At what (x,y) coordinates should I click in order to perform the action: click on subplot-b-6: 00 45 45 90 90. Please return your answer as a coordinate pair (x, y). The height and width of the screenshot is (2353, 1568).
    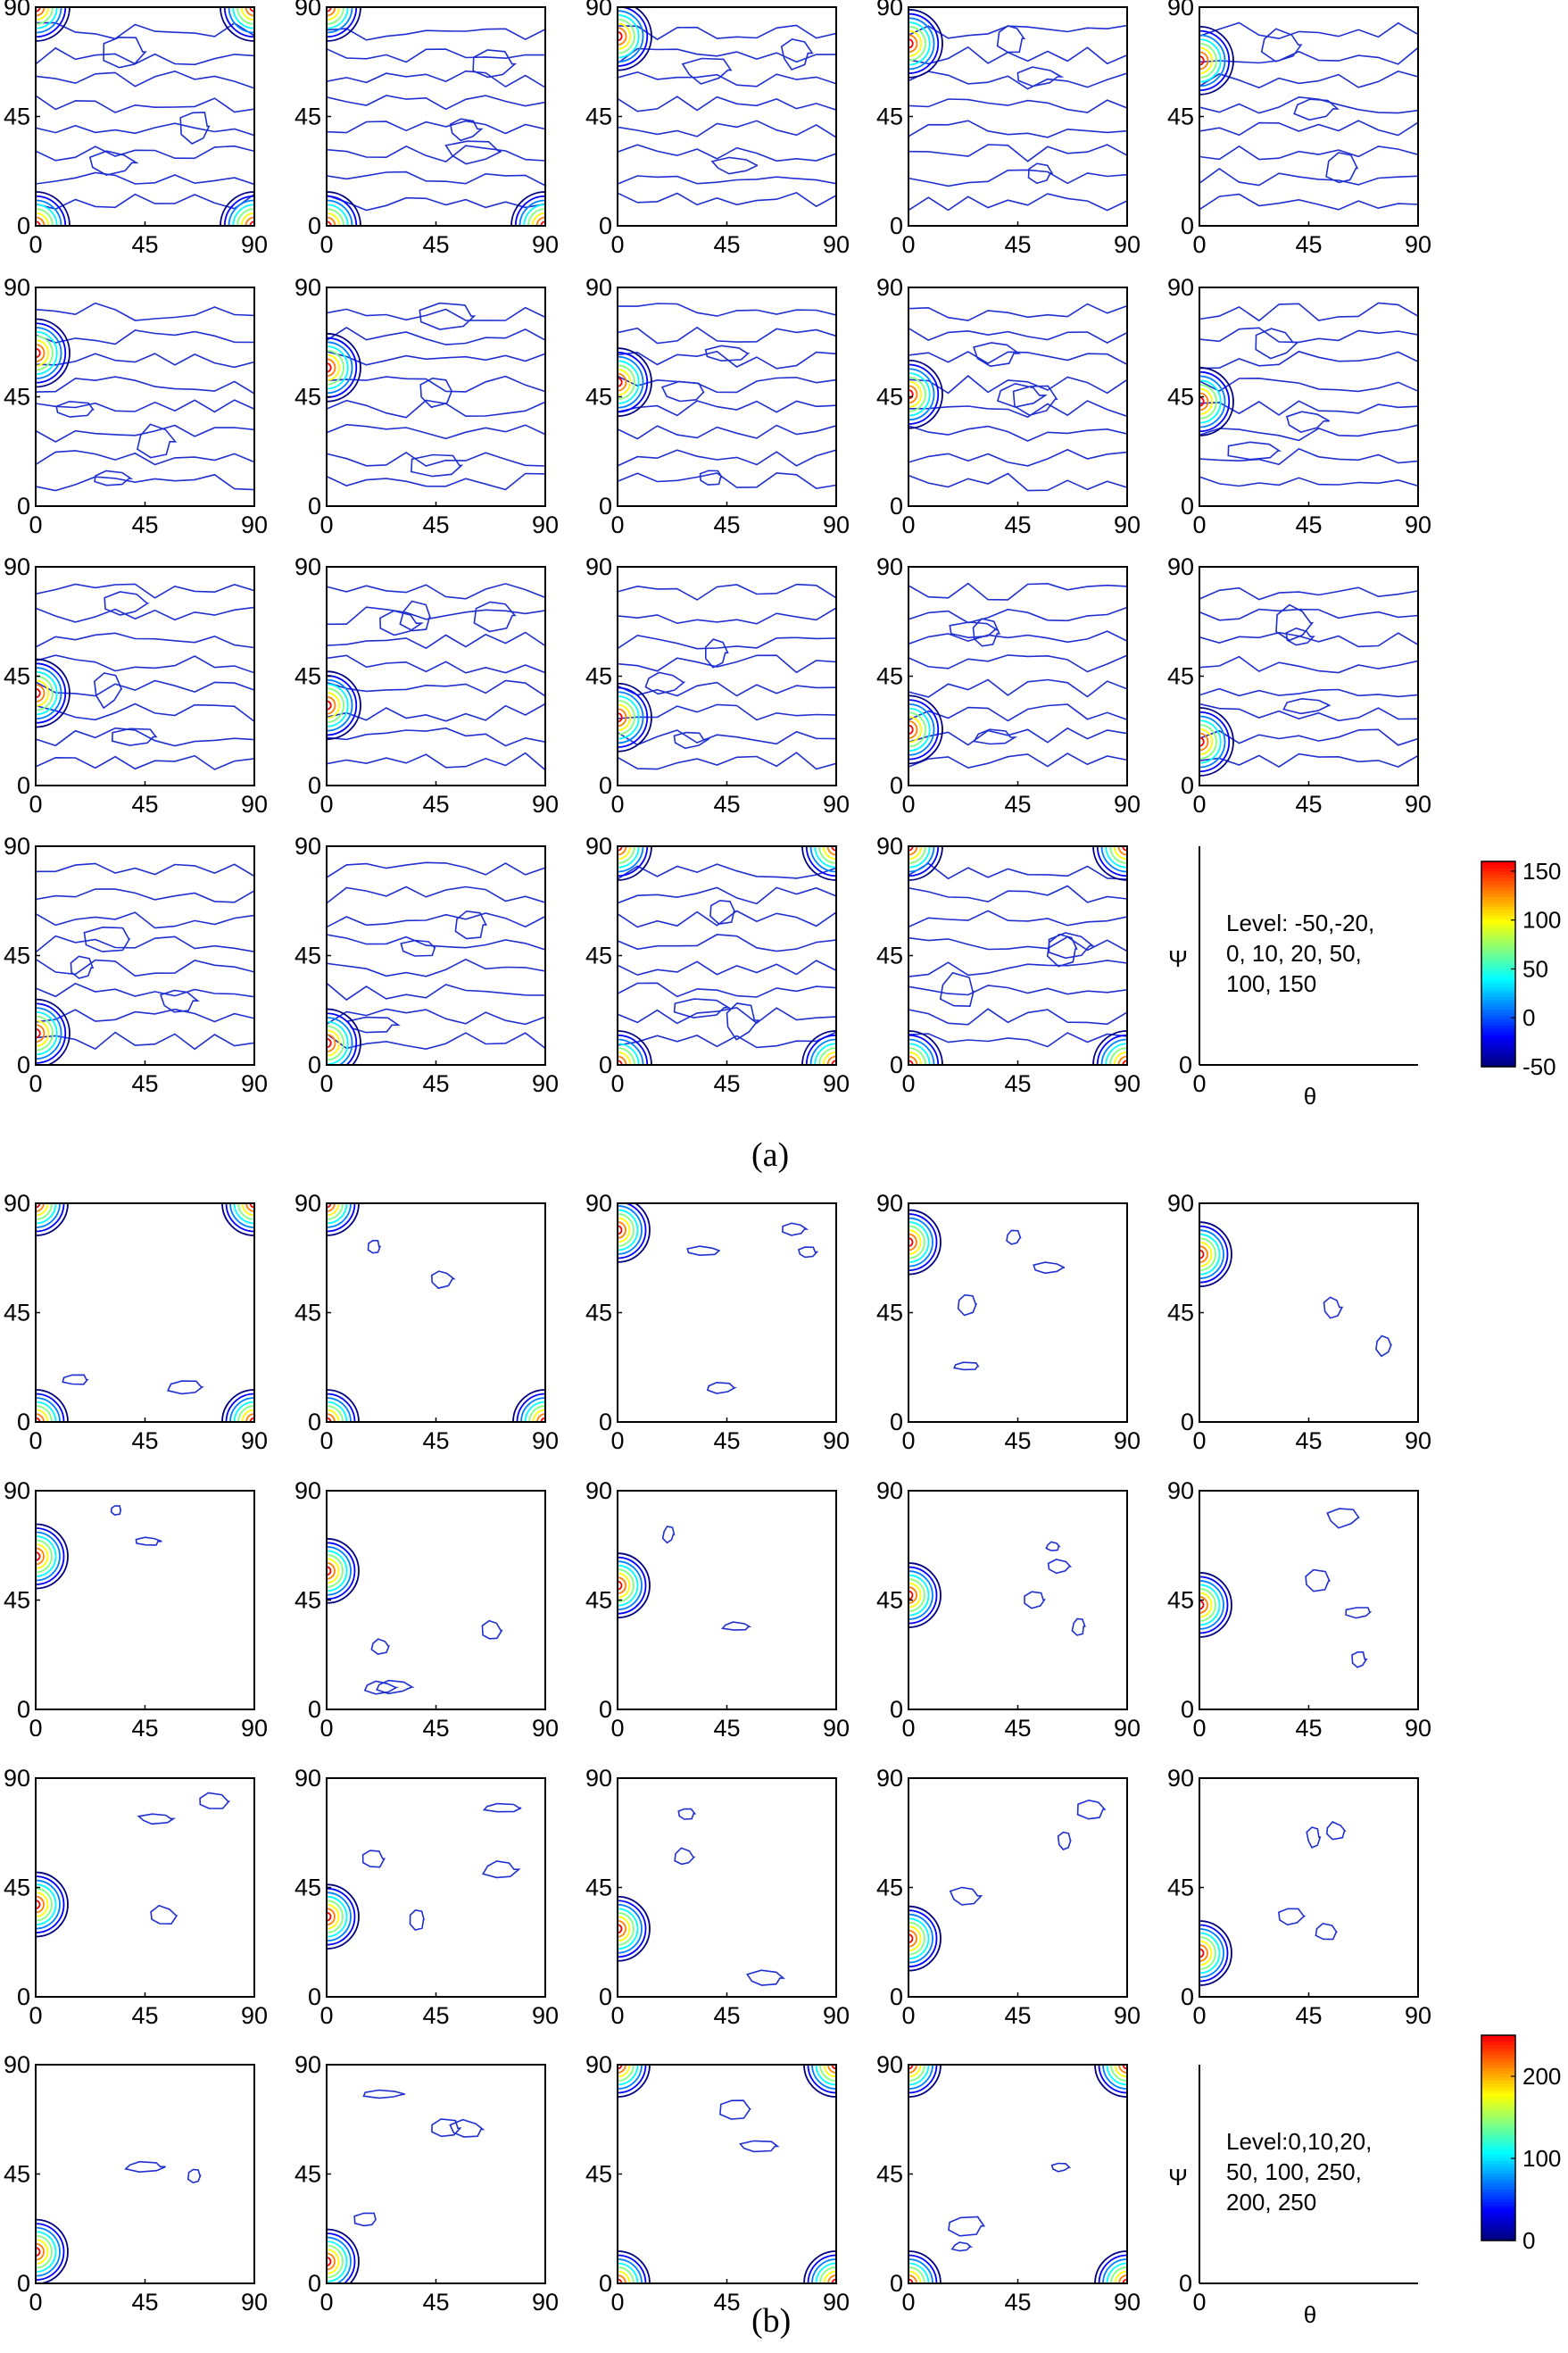
    Looking at the image, I should click on (136, 1609).